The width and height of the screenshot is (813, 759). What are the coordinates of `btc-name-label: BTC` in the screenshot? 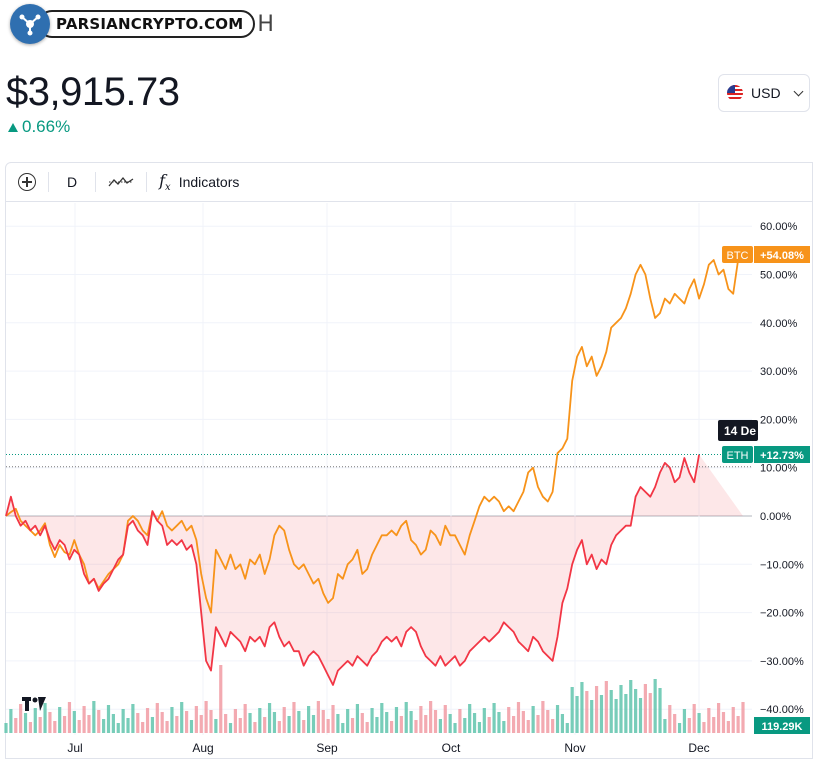 It's located at (738, 256).